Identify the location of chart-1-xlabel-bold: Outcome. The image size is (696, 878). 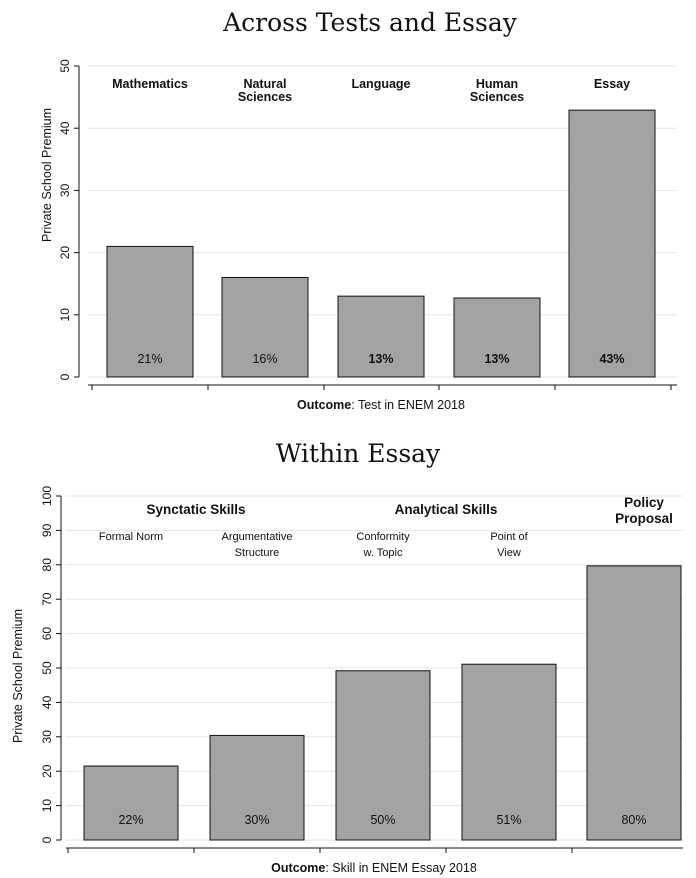
(324, 405).